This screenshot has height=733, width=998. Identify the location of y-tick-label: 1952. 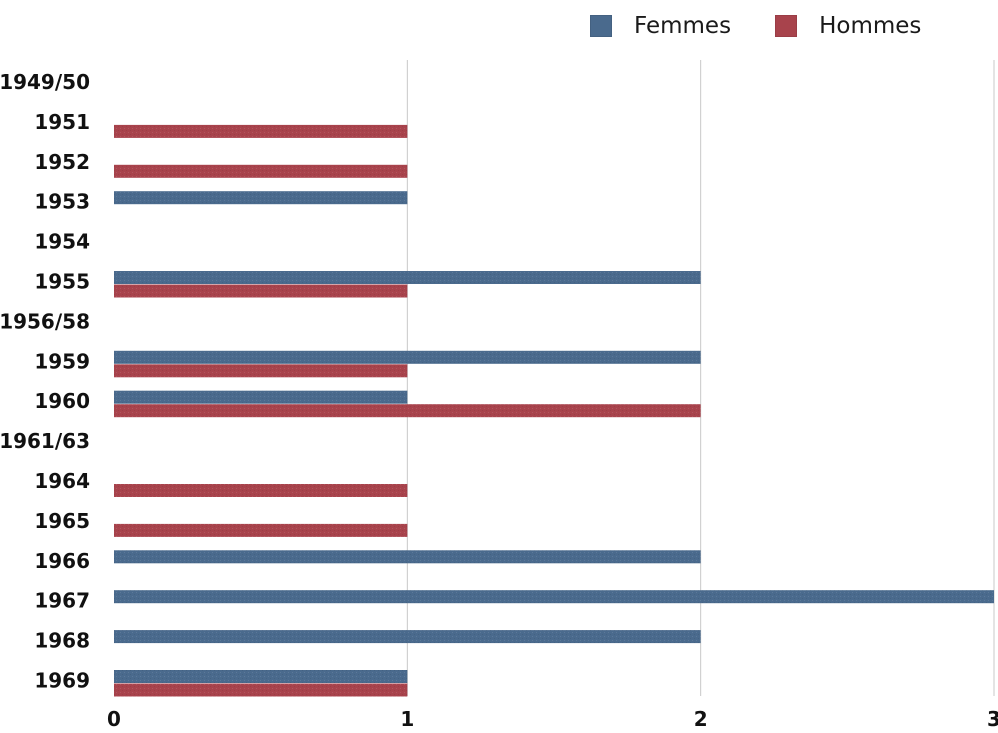
(62, 162).